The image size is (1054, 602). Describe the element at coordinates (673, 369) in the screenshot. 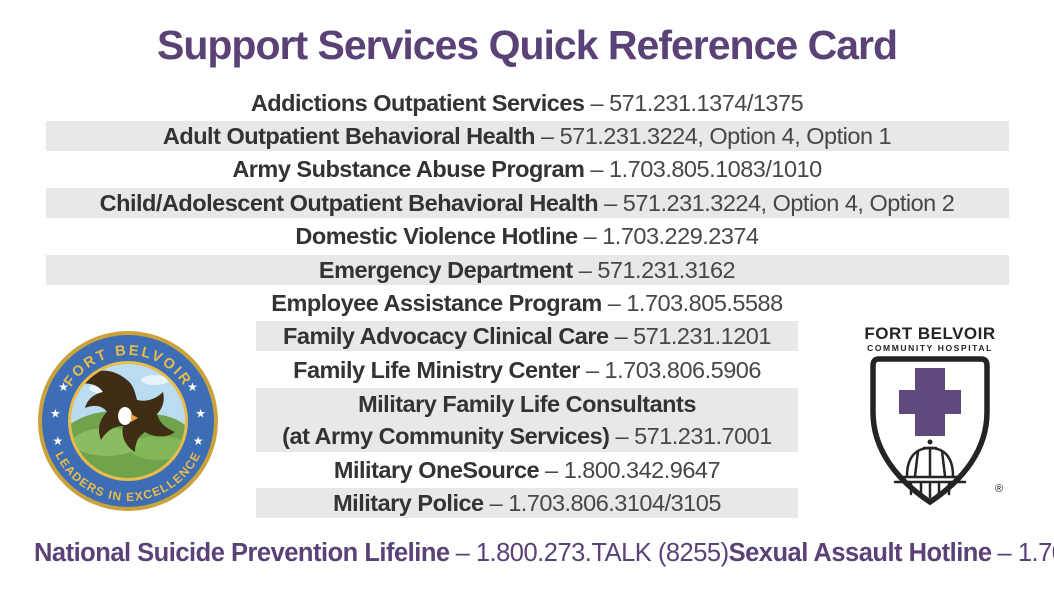

I see `service-phone: – 1.703.806.5906` at that location.